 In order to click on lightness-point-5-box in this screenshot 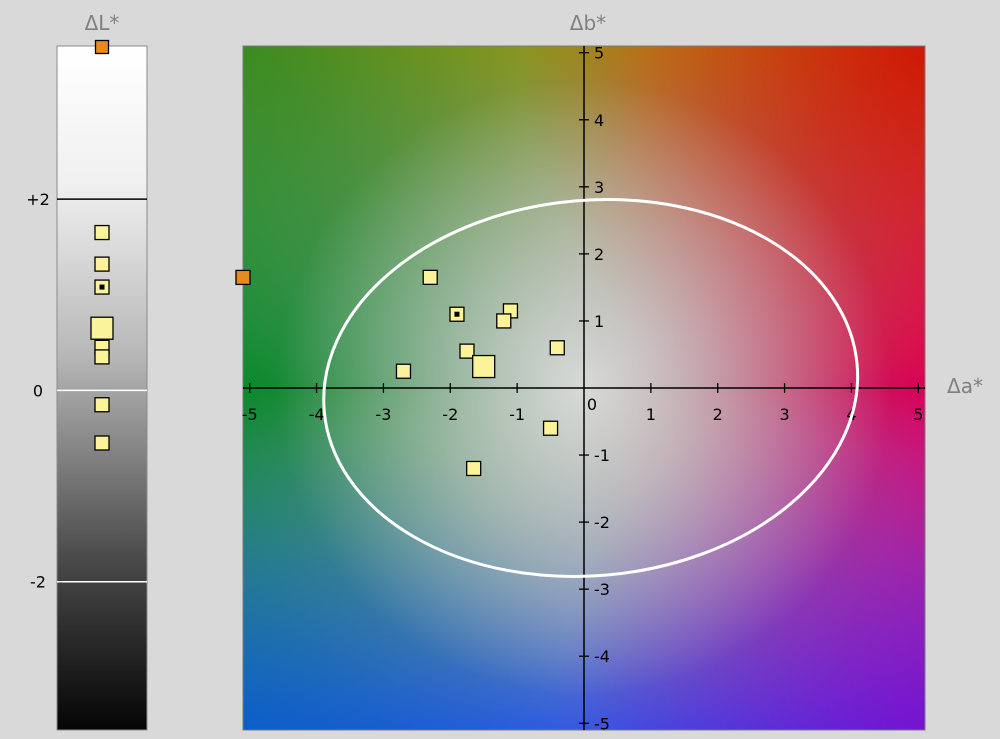, I will do `click(102, 357)`.